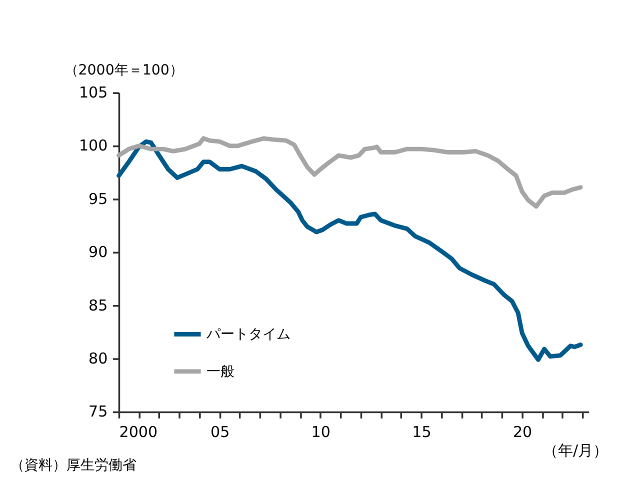 The height and width of the screenshot is (498, 617). Describe the element at coordinates (93, 145) in the screenshot. I see `y-tick-label: 100` at that location.